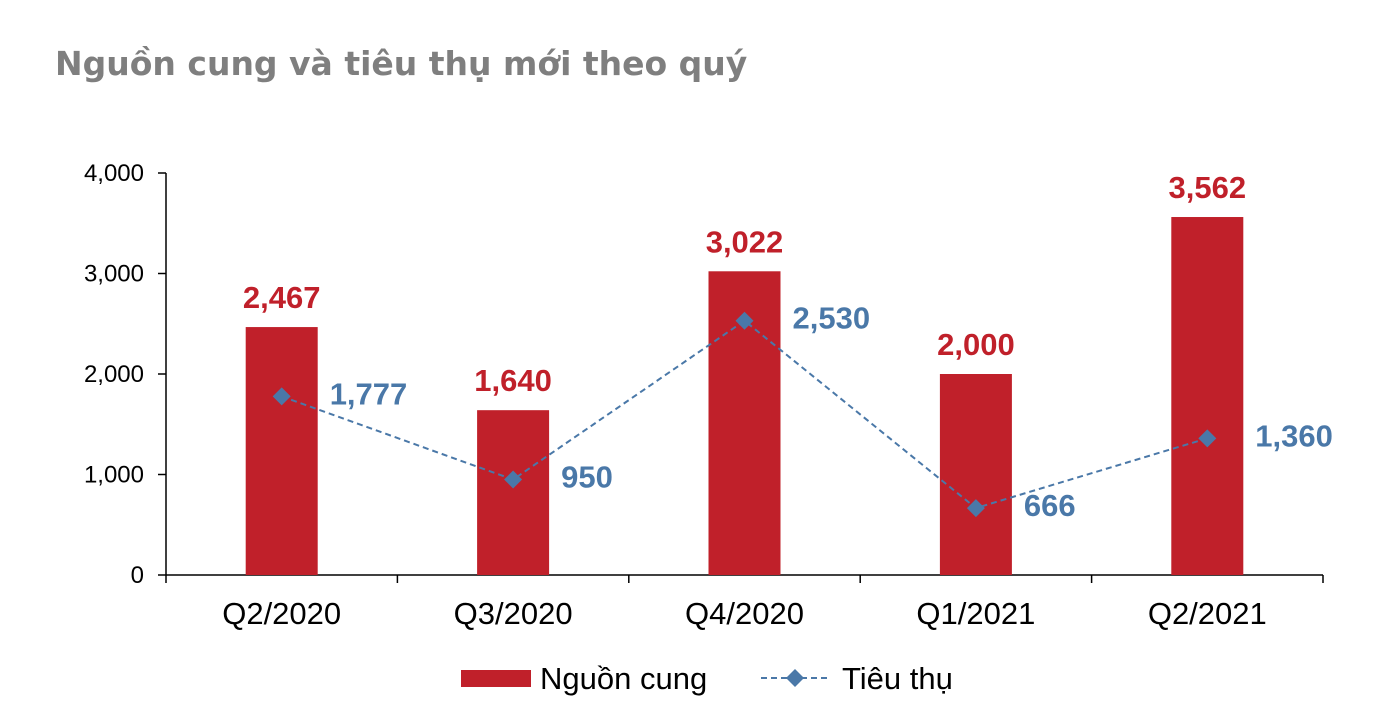 The height and width of the screenshot is (716, 1390). I want to click on bar-value-label: 1,640, so click(513, 380).